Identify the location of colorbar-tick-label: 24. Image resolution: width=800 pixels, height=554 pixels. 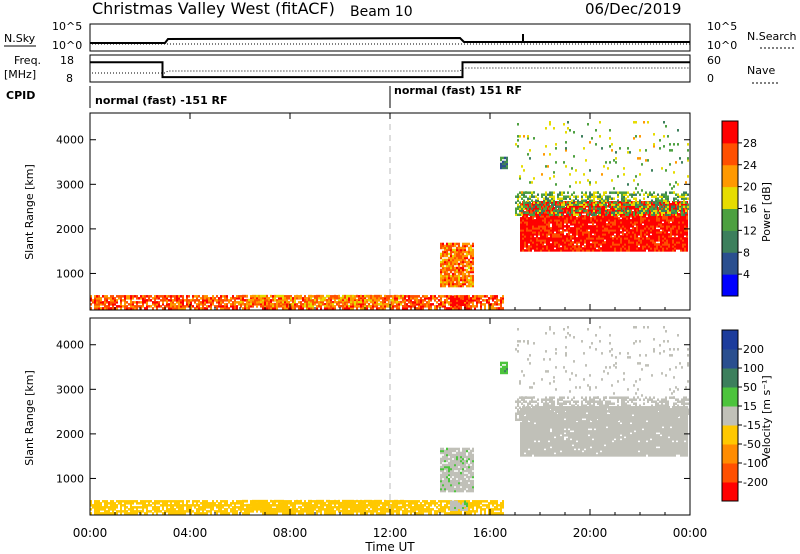
(750, 165).